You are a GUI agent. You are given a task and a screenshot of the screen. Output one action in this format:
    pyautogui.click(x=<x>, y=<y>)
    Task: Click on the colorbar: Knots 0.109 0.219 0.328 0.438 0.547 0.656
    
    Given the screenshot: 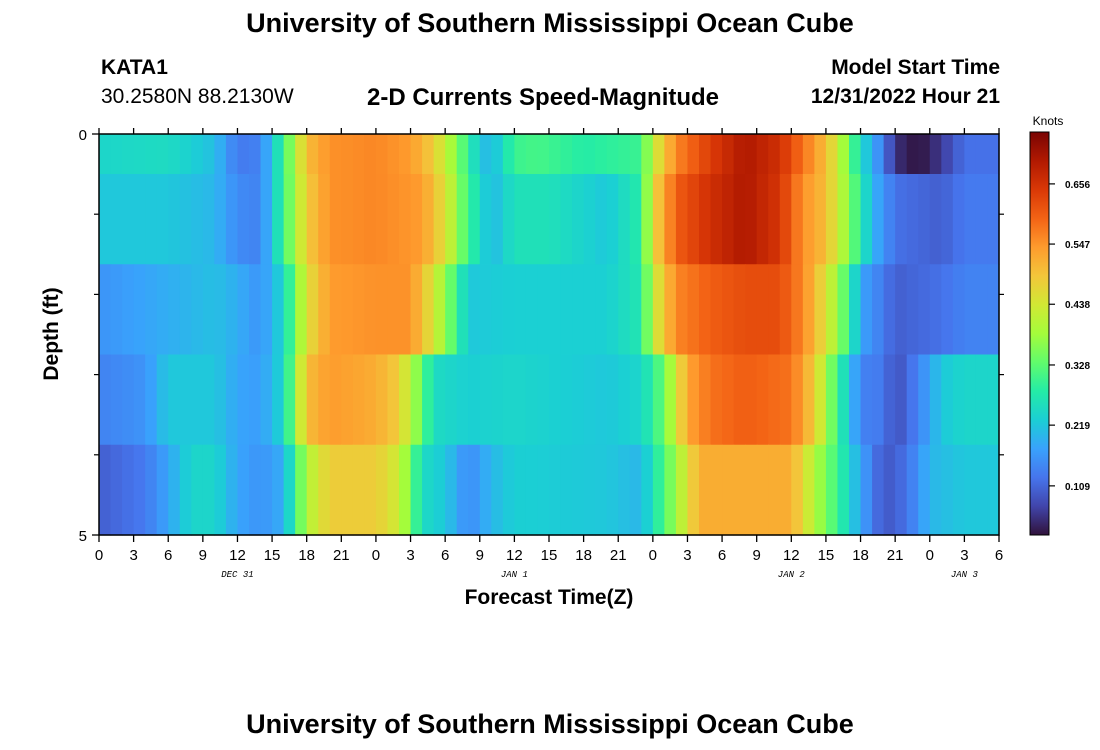 What is the action you would take?
    pyautogui.click(x=1059, y=325)
    